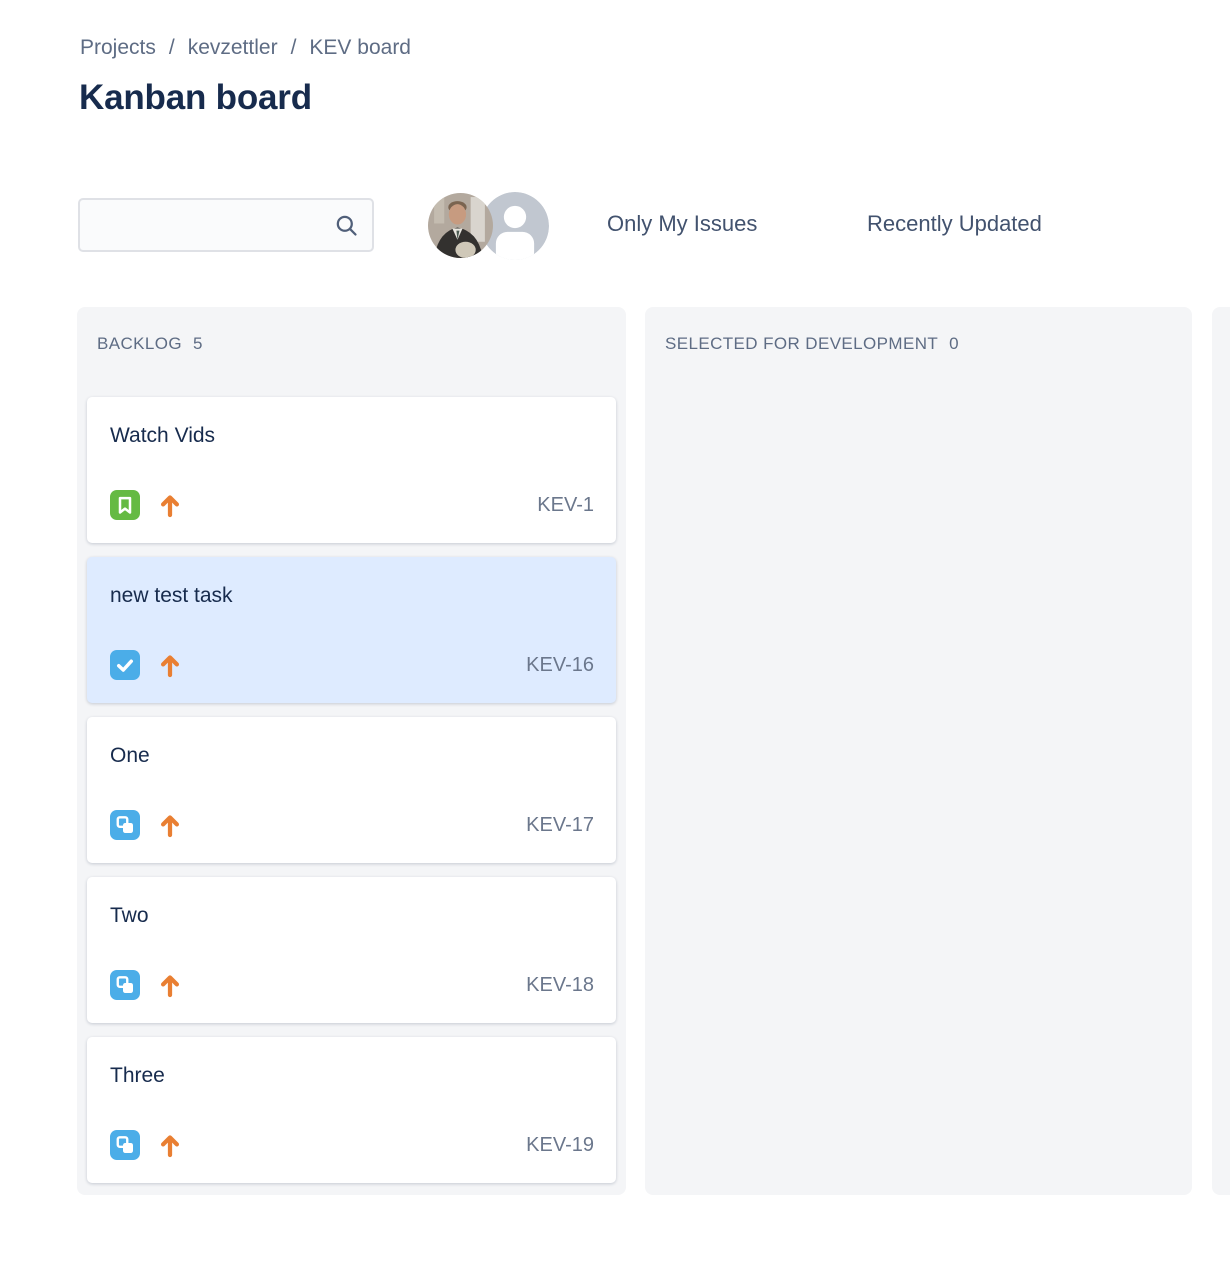 The image size is (1230, 1268). What do you see at coordinates (560, 664) in the screenshot?
I see `card-key: KEV-16` at bounding box center [560, 664].